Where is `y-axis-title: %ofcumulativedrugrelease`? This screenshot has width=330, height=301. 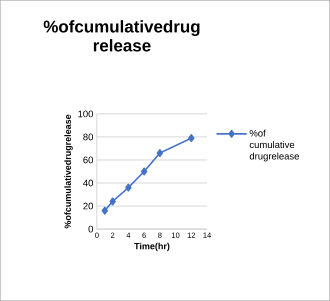 y-axis-title: %ofcumulativedrugrelease is located at coordinates (68, 171).